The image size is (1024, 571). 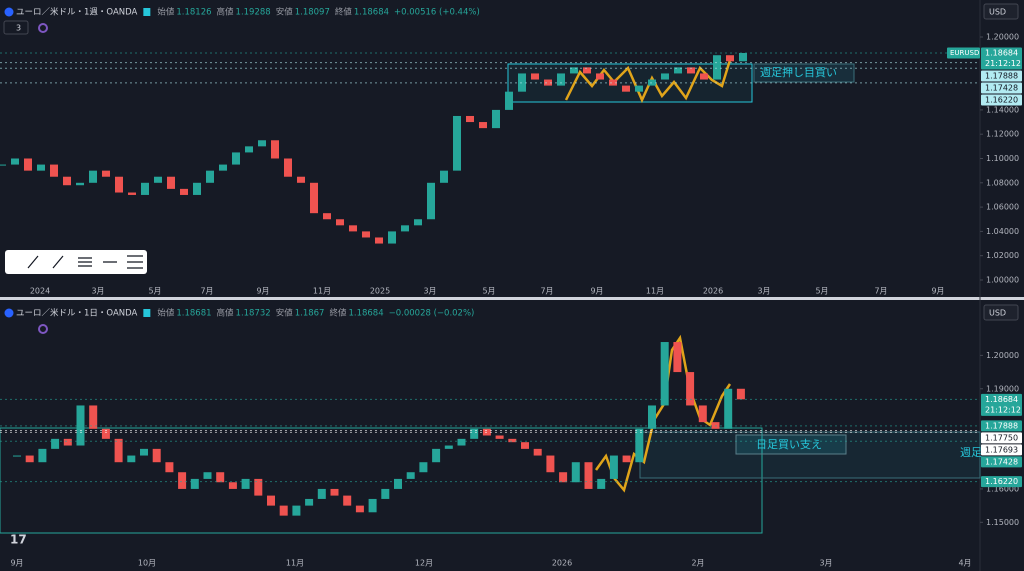 What do you see at coordinates (226, 313) in the screenshot?
I see `ohlc-label: 高値` at bounding box center [226, 313].